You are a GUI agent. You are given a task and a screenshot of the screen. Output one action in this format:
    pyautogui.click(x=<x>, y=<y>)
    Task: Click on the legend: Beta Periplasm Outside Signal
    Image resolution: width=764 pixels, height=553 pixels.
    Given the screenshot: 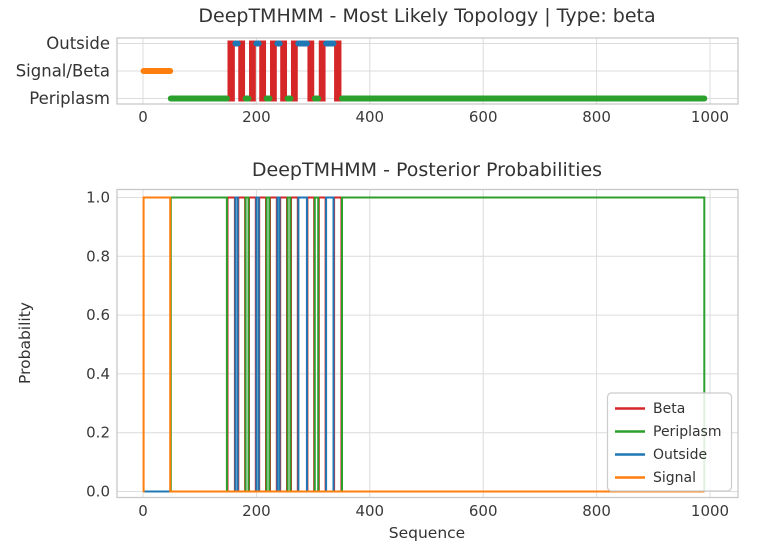 What is the action you would take?
    pyautogui.click(x=669, y=442)
    